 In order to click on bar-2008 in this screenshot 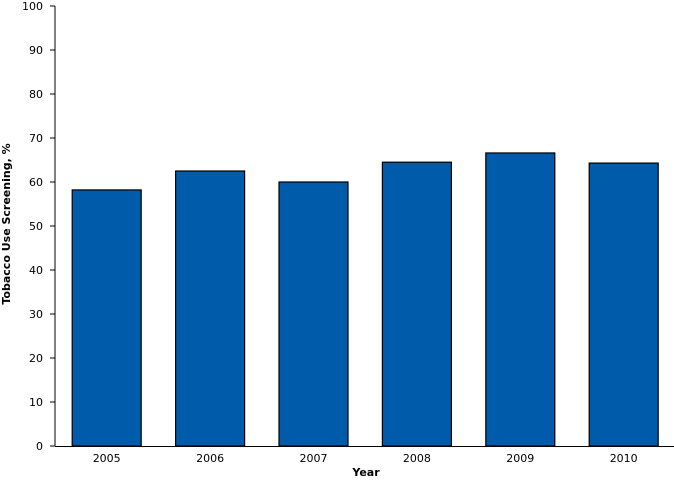, I will do `click(416, 304)`.